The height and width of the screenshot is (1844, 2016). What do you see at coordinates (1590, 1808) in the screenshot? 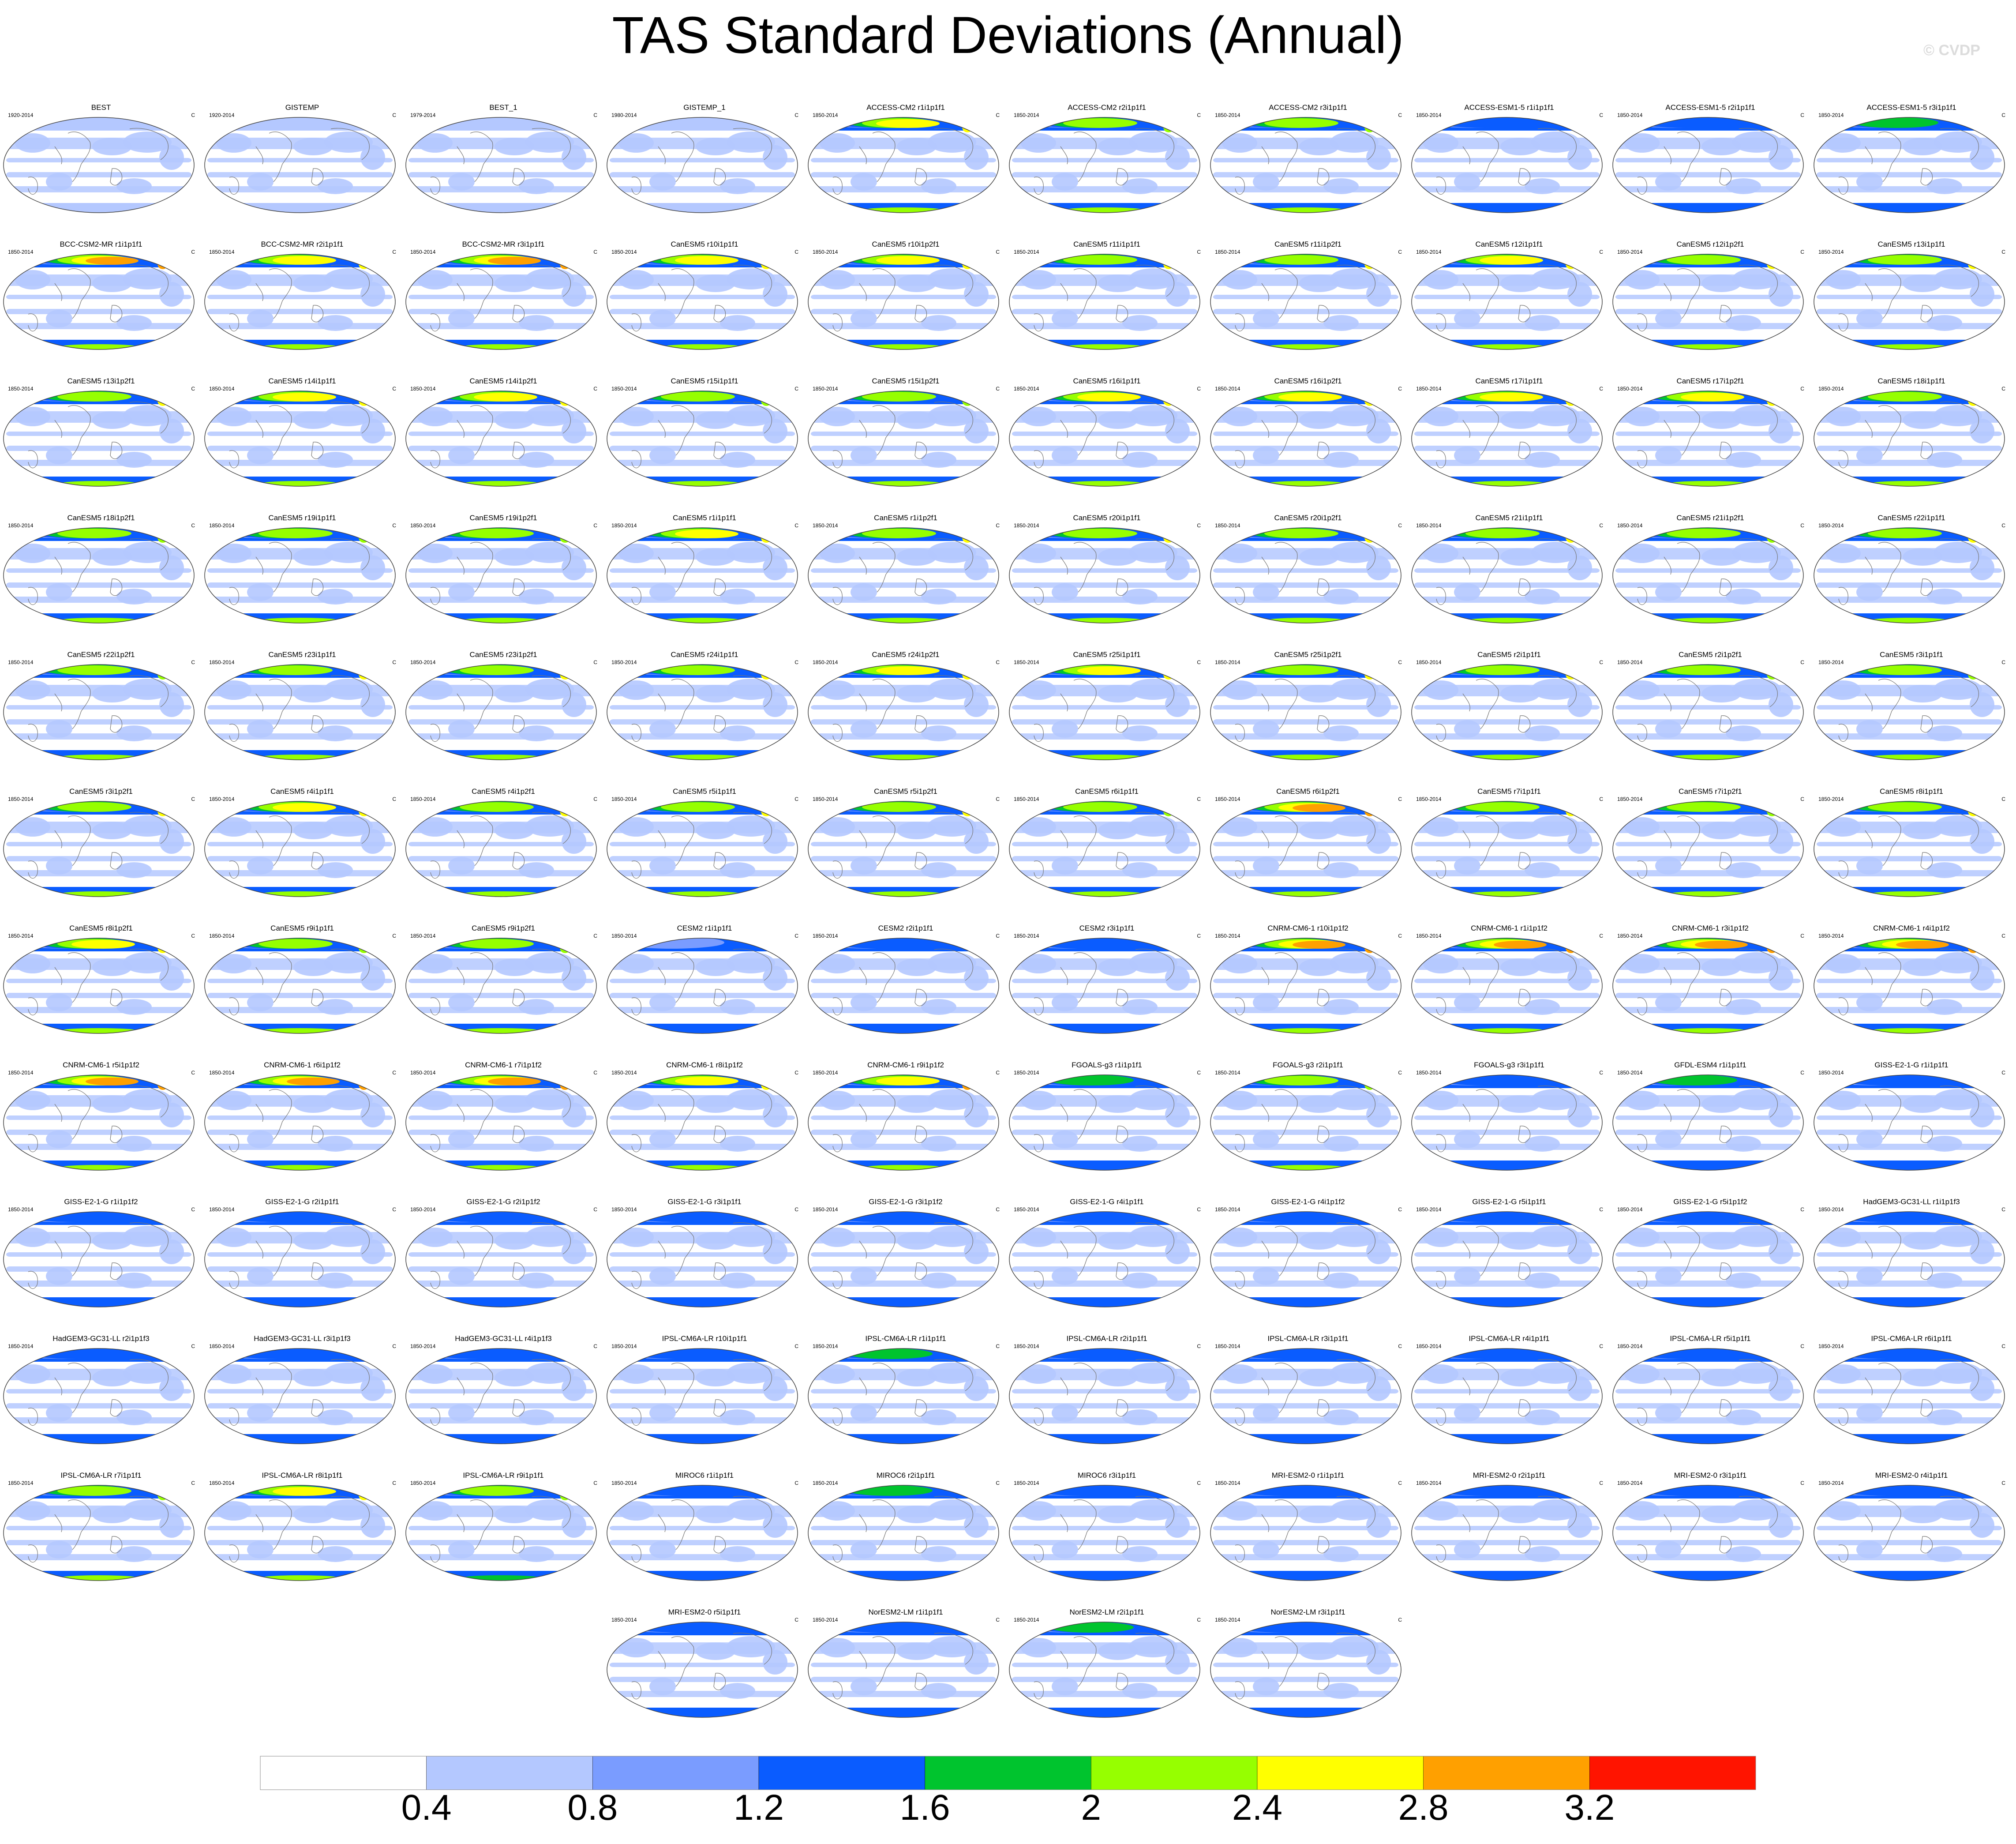
I see `colorbar-tick-label: 3.2` at bounding box center [1590, 1808].